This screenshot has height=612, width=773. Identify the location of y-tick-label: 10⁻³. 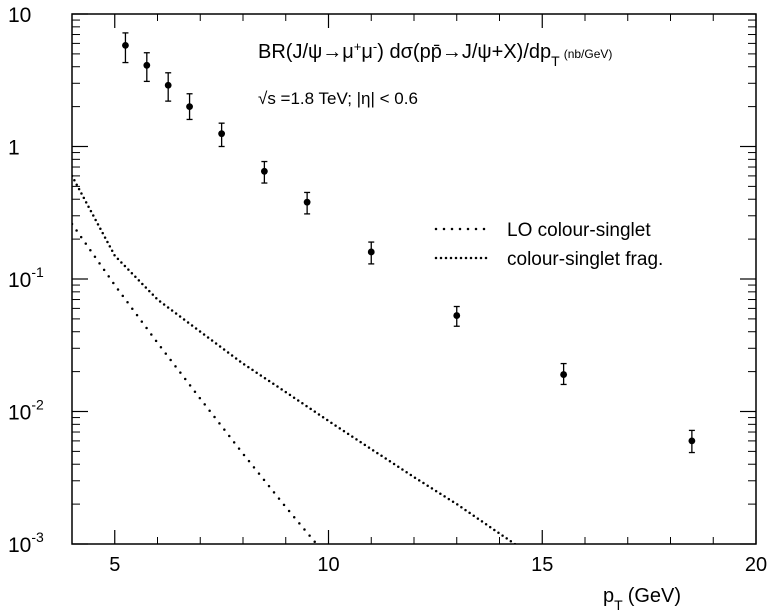
(26, 543).